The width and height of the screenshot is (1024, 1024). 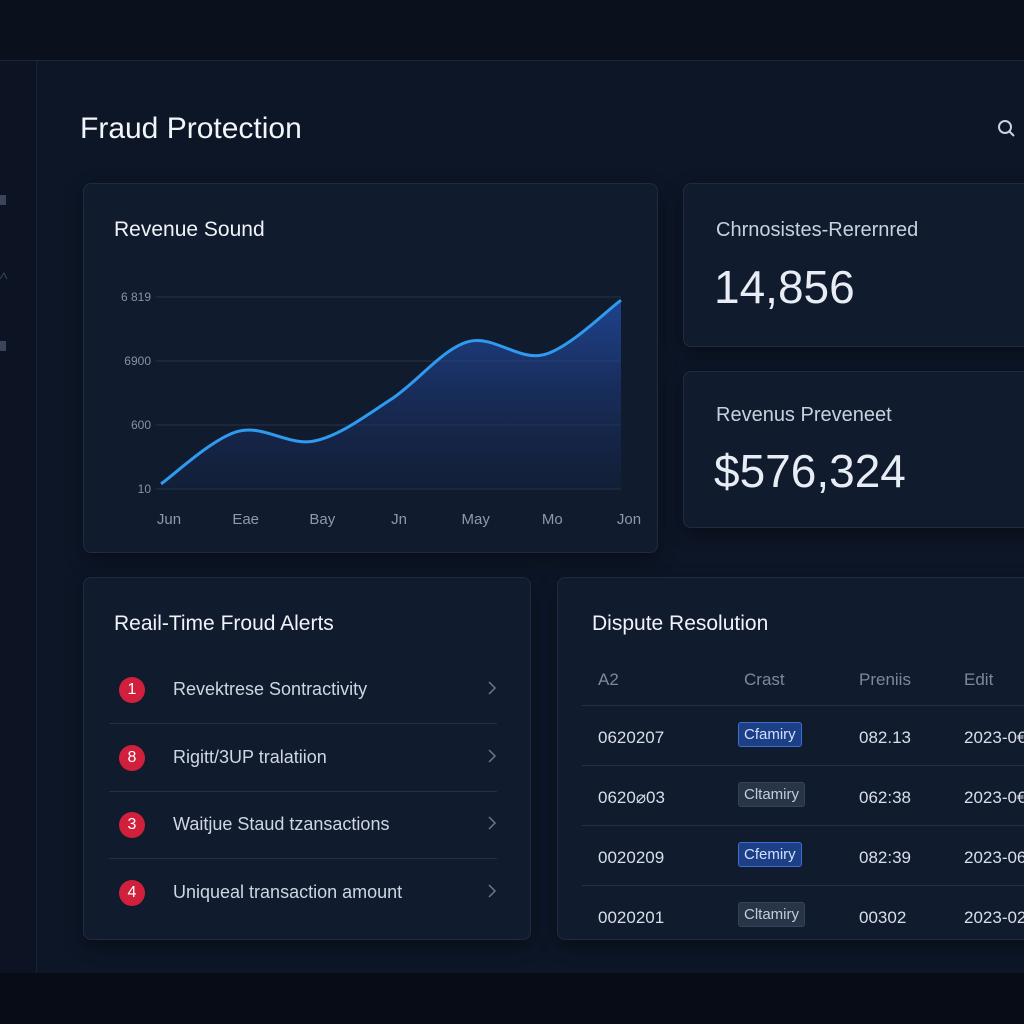 I want to click on stat-value: $576,324, so click(x=810, y=471).